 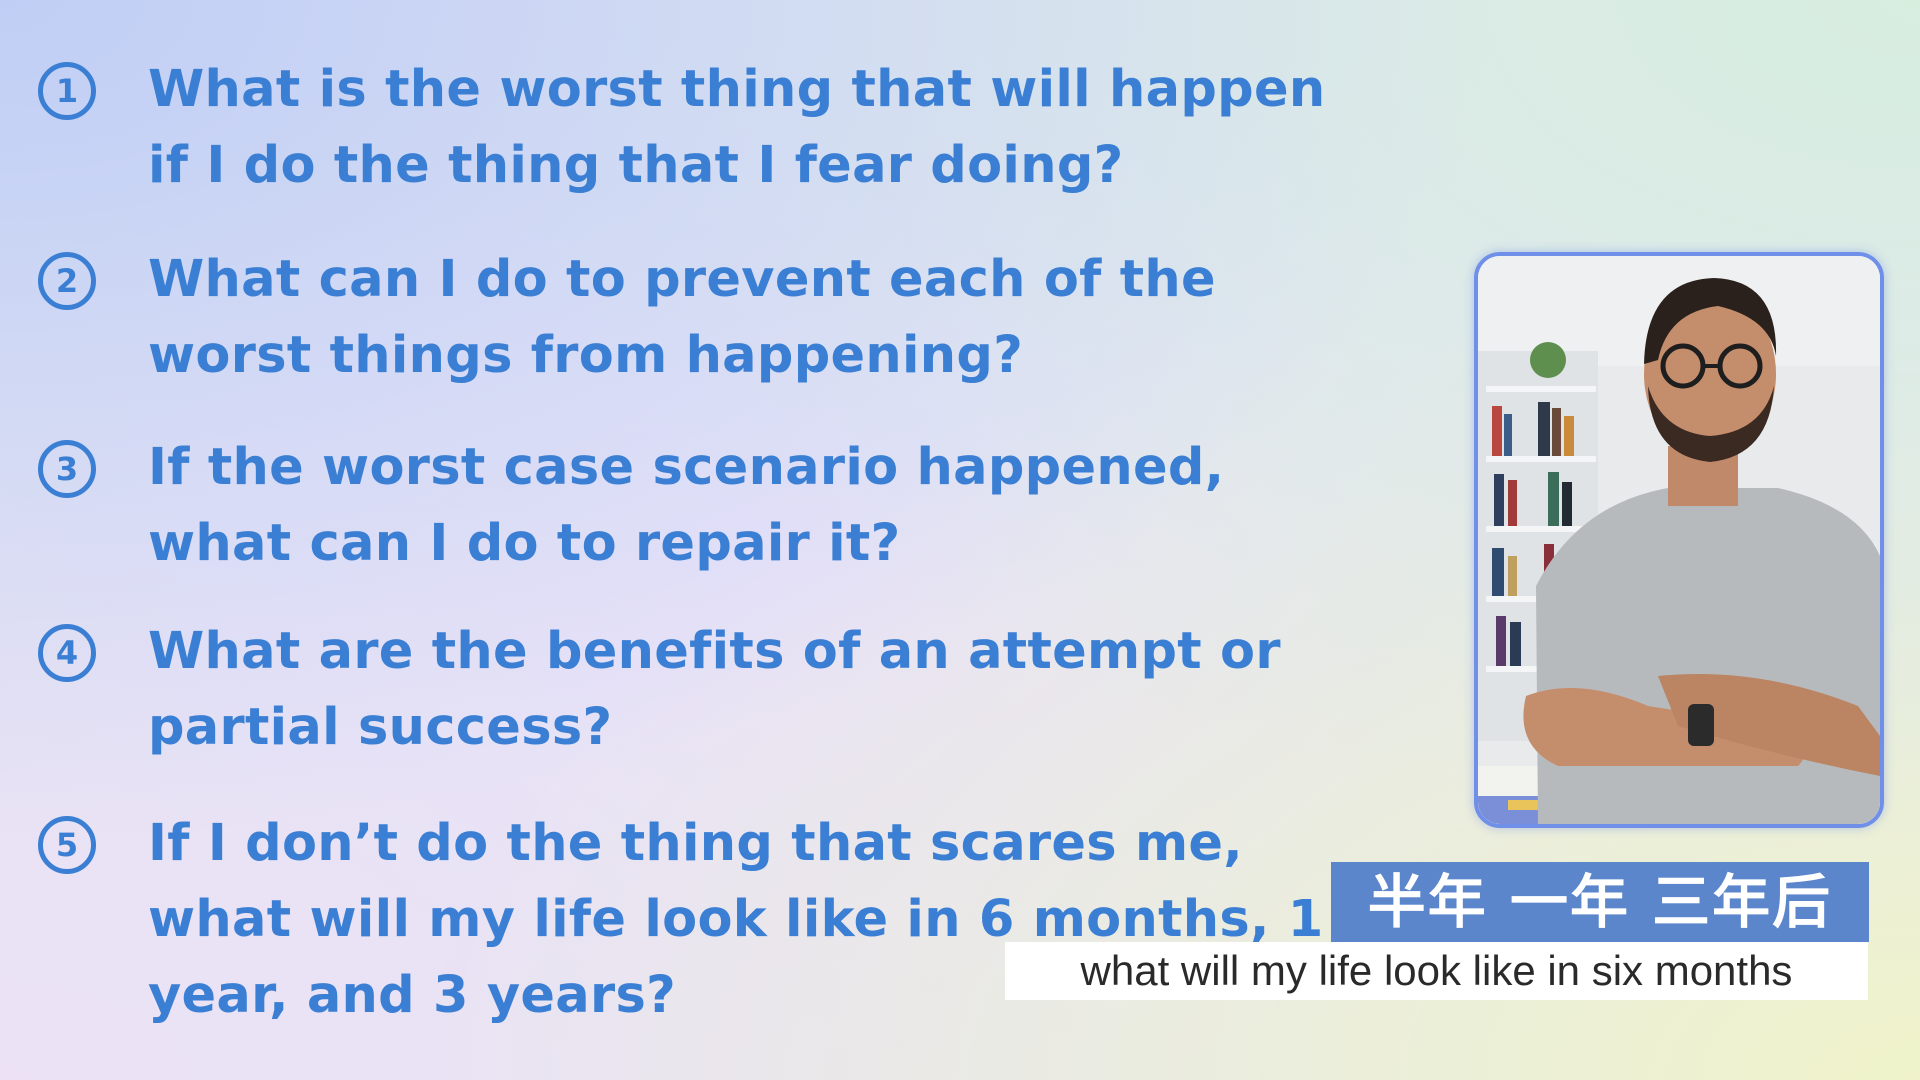 What do you see at coordinates (67, 469) in the screenshot?
I see `number-badge-3: 3` at bounding box center [67, 469].